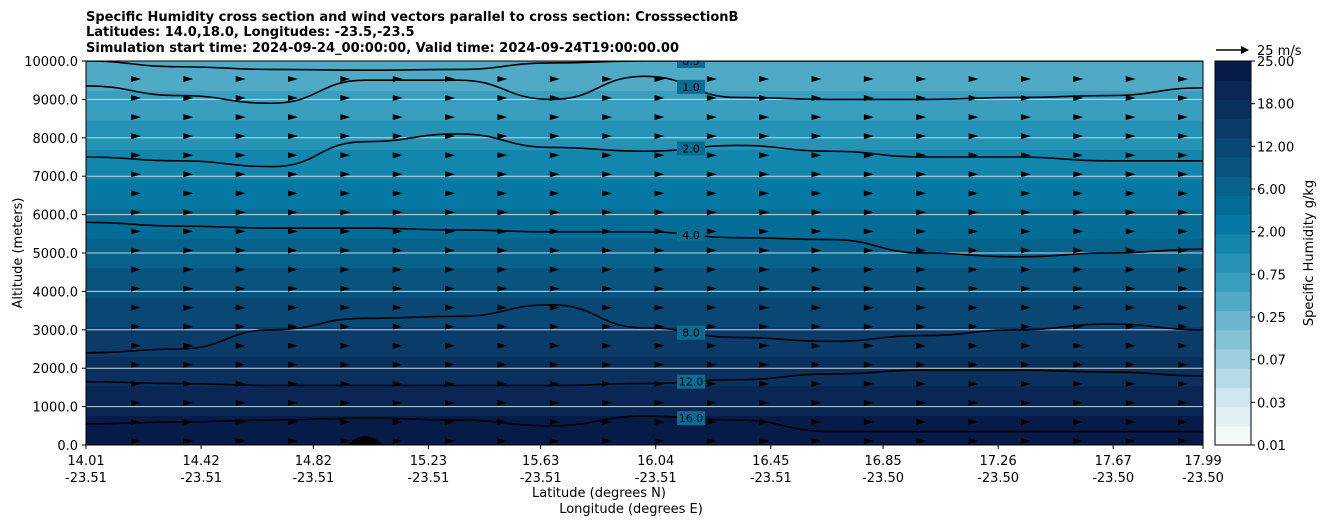  Describe the element at coordinates (56, 216) in the screenshot. I see `y-tick-label: 6000.0` at that location.